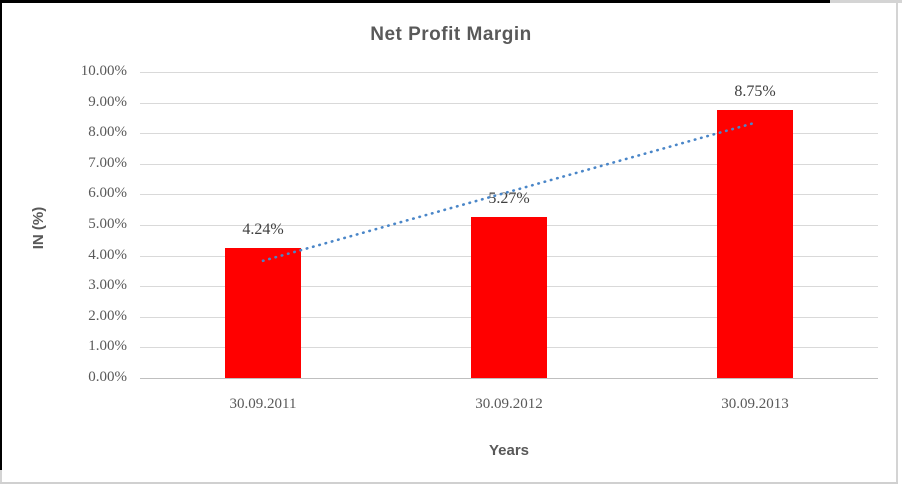 This screenshot has height=487, width=902. What do you see at coordinates (509, 378) in the screenshot?
I see `x-axis-line` at bounding box center [509, 378].